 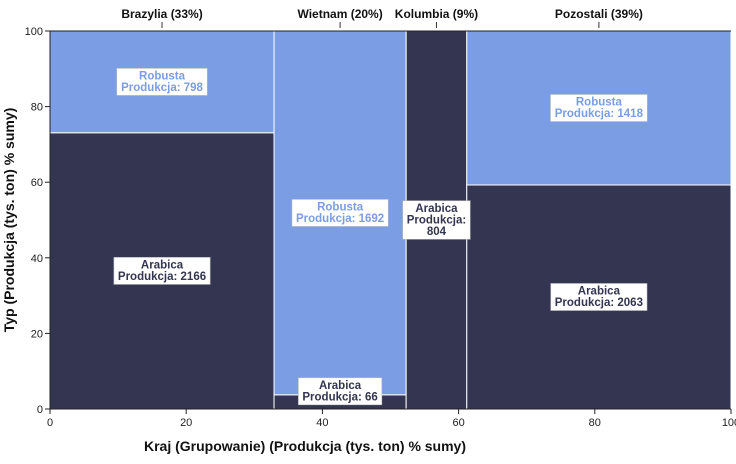 What do you see at coordinates (37, 259) in the screenshot?
I see `y-tick-label: 40` at bounding box center [37, 259].